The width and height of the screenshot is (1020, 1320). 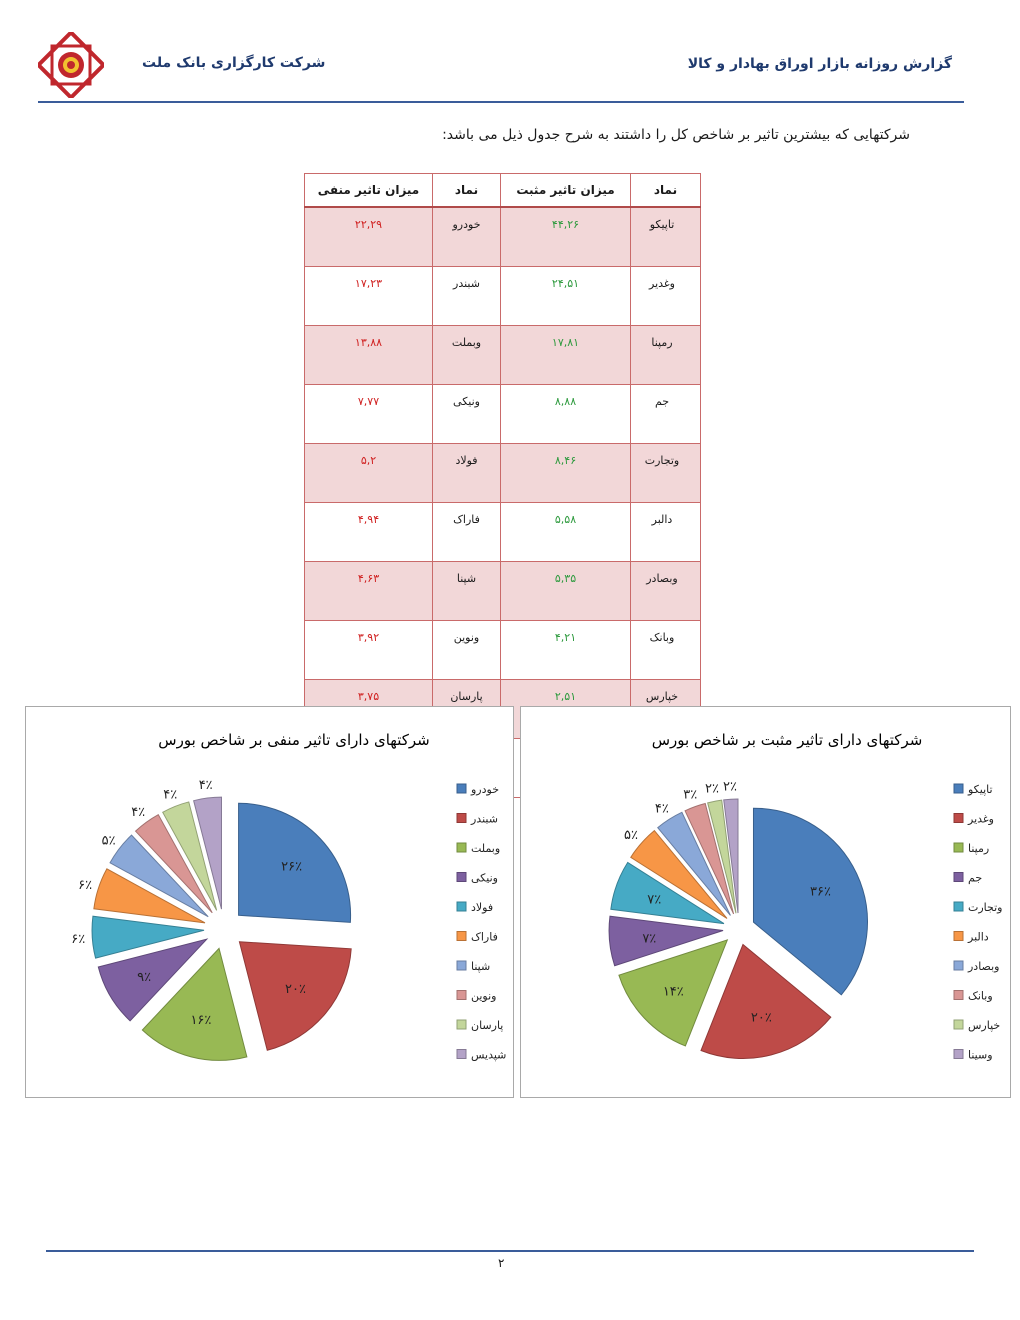 I want to click on negative-value-cell: ۲۲,۲۹, so click(x=368, y=236).